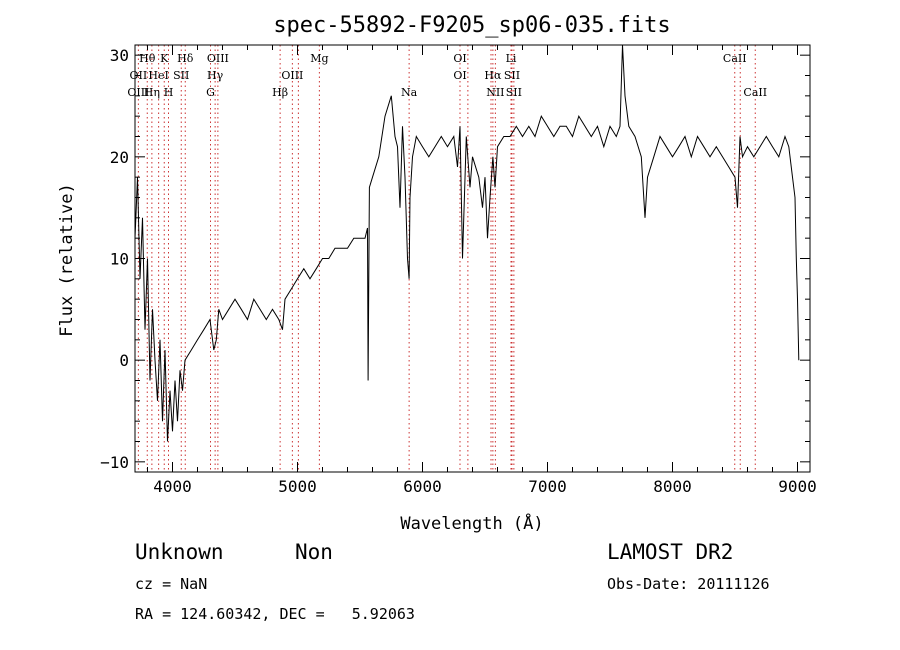 This screenshot has height=650, width=900. I want to click on spectral-line-label: K, so click(164, 58).